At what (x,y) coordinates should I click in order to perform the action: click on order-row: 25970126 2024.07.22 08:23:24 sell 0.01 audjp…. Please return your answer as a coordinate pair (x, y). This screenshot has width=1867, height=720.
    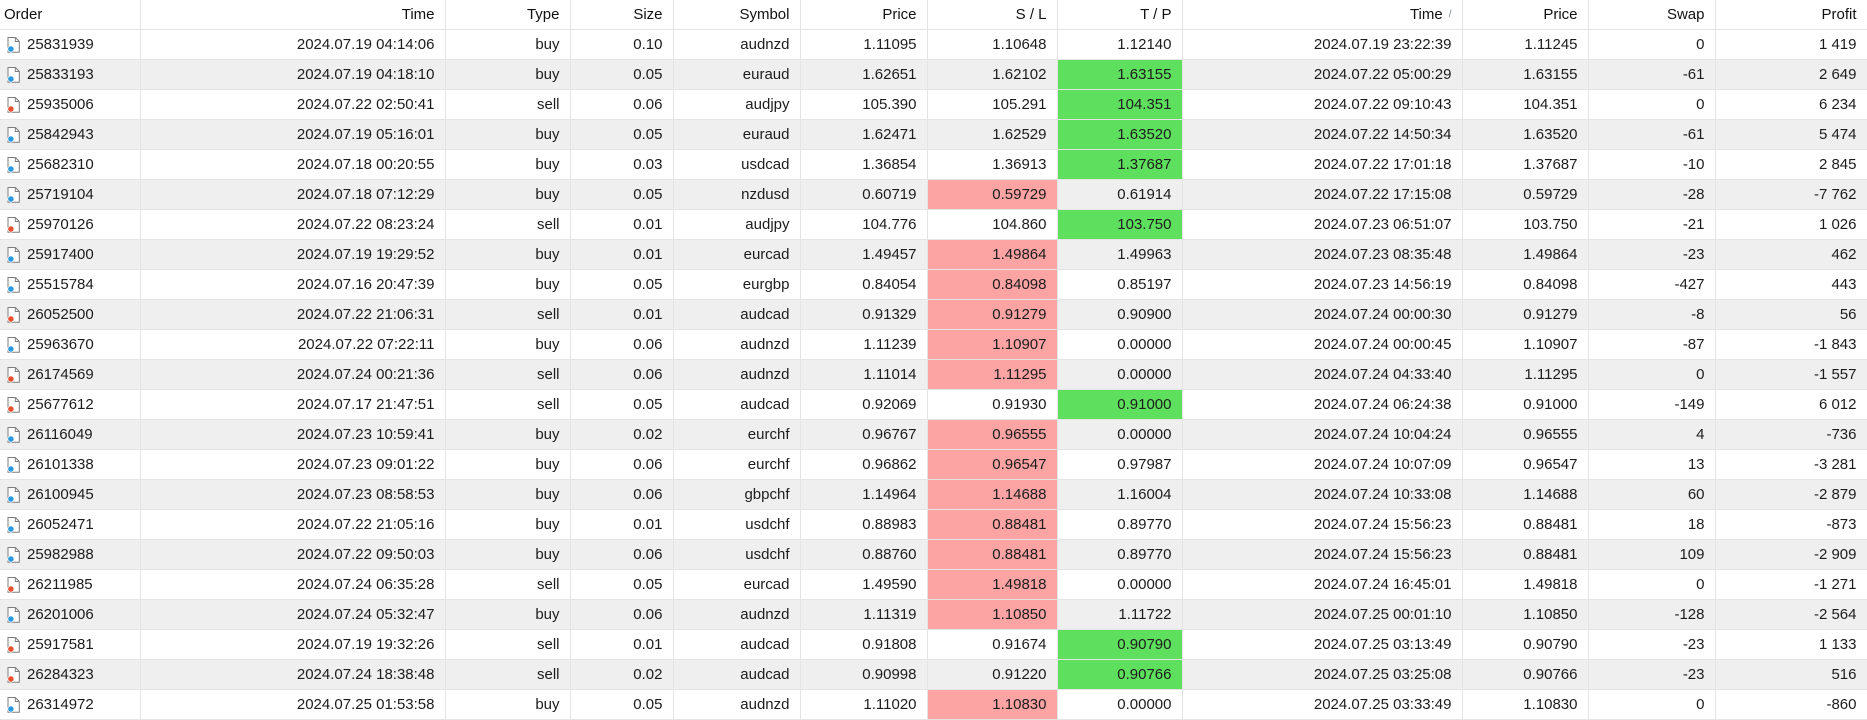
    Looking at the image, I should click on (933, 224).